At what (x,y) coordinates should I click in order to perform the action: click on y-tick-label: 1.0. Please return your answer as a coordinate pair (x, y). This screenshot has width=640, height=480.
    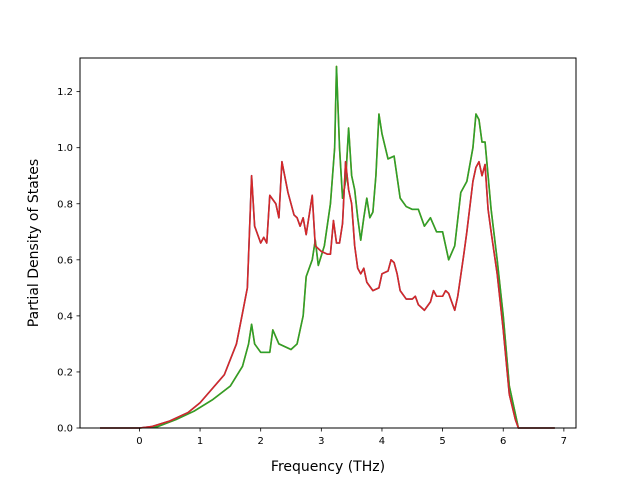
    Looking at the image, I should click on (65, 148).